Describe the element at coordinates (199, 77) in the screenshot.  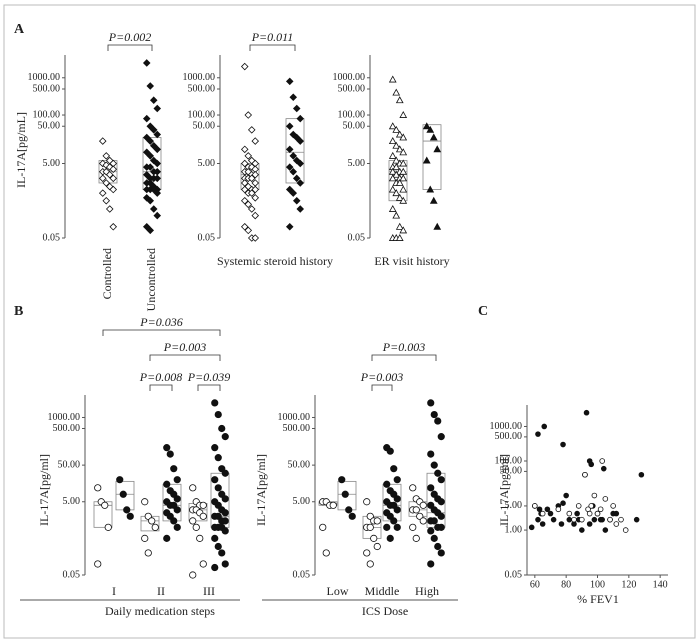
I see `y-tick-label: 1000.00` at that location.